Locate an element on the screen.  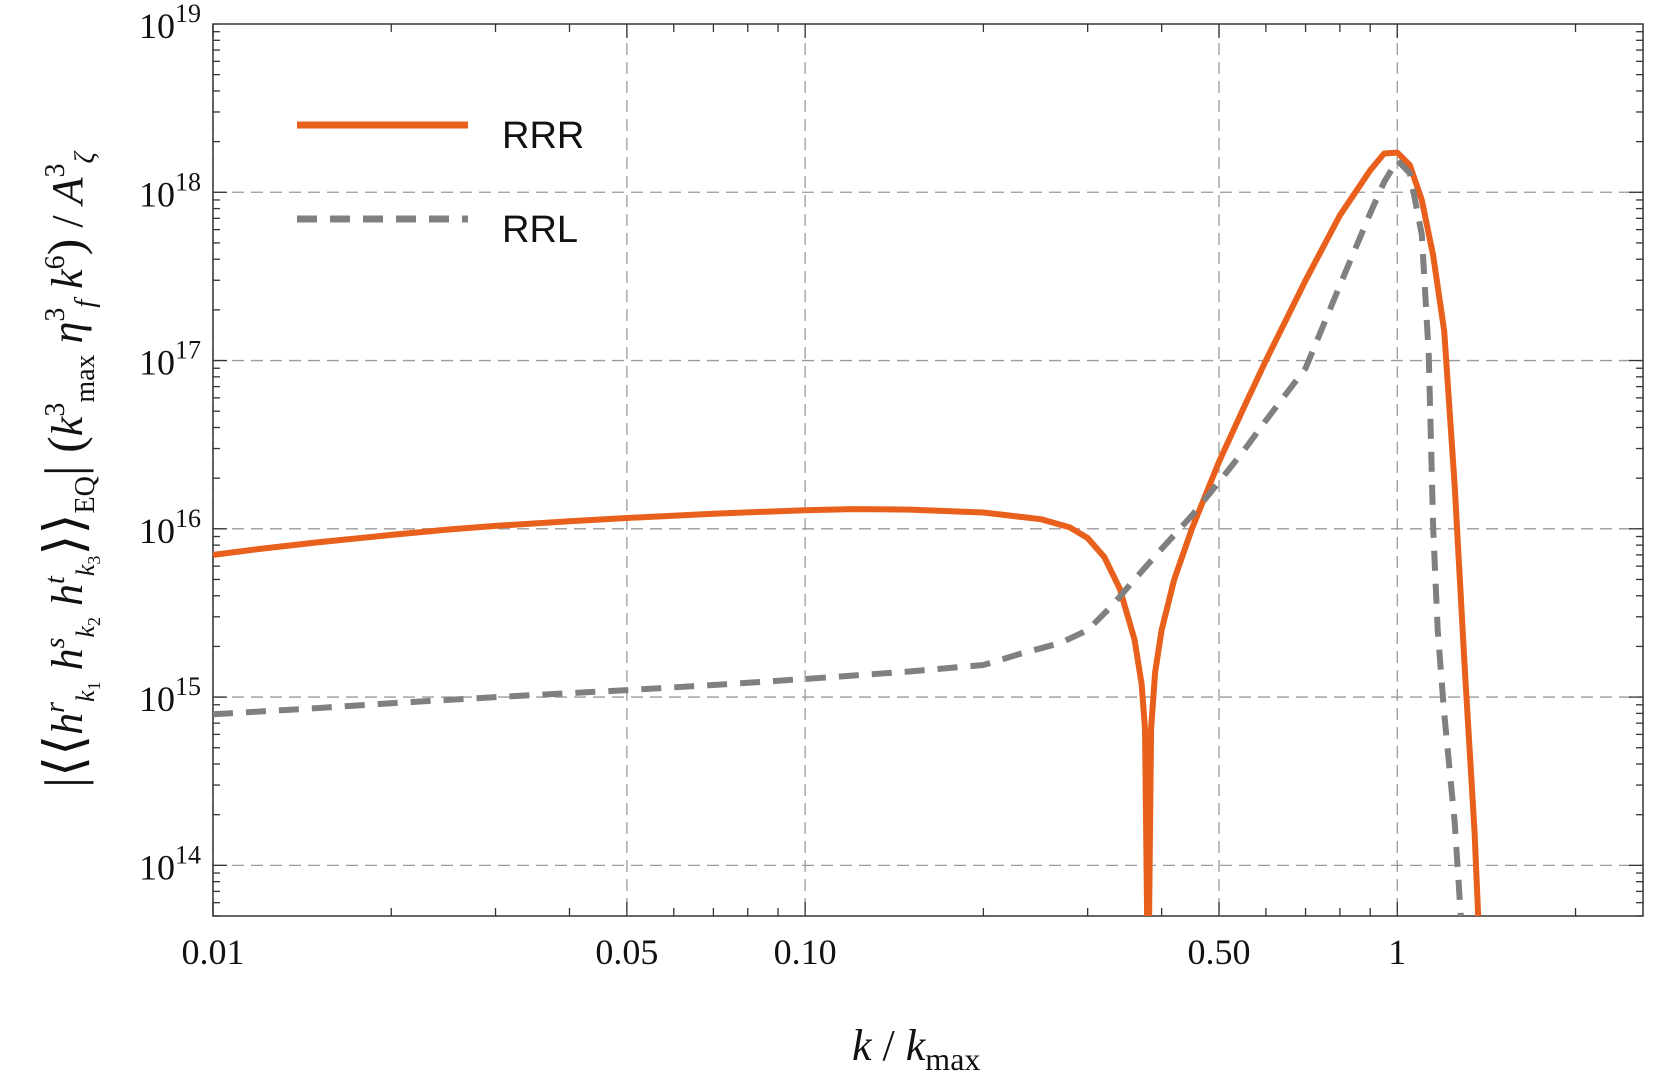
y-tick-label: 1019 is located at coordinates (170, 23).